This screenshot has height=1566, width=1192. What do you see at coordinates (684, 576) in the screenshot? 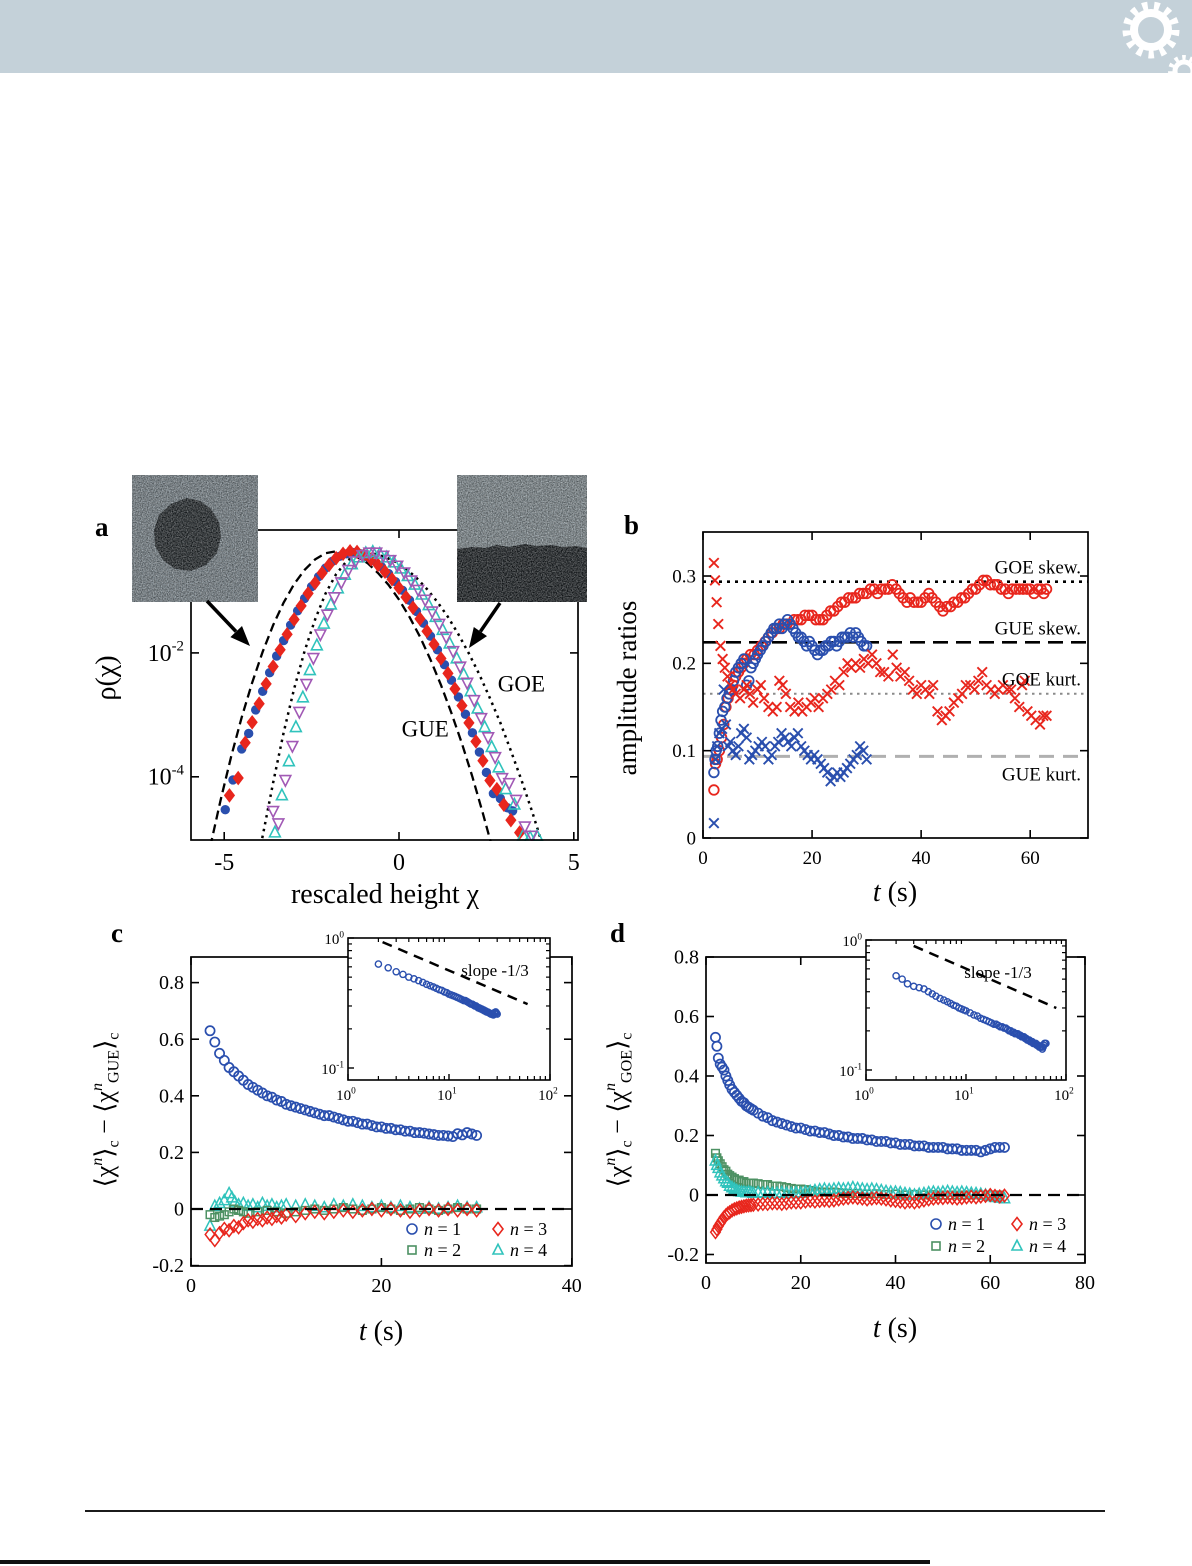
I see `svg-text: 0.3` at bounding box center [684, 576].